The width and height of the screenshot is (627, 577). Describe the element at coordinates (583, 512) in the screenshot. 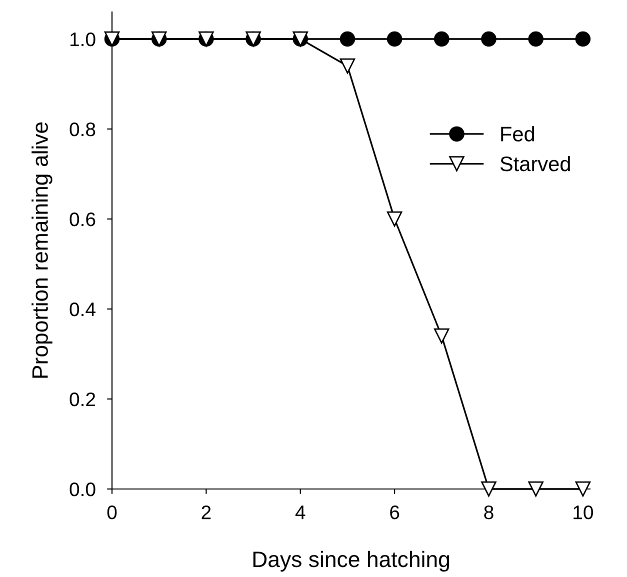

I see `x-tick-label: 10` at that location.